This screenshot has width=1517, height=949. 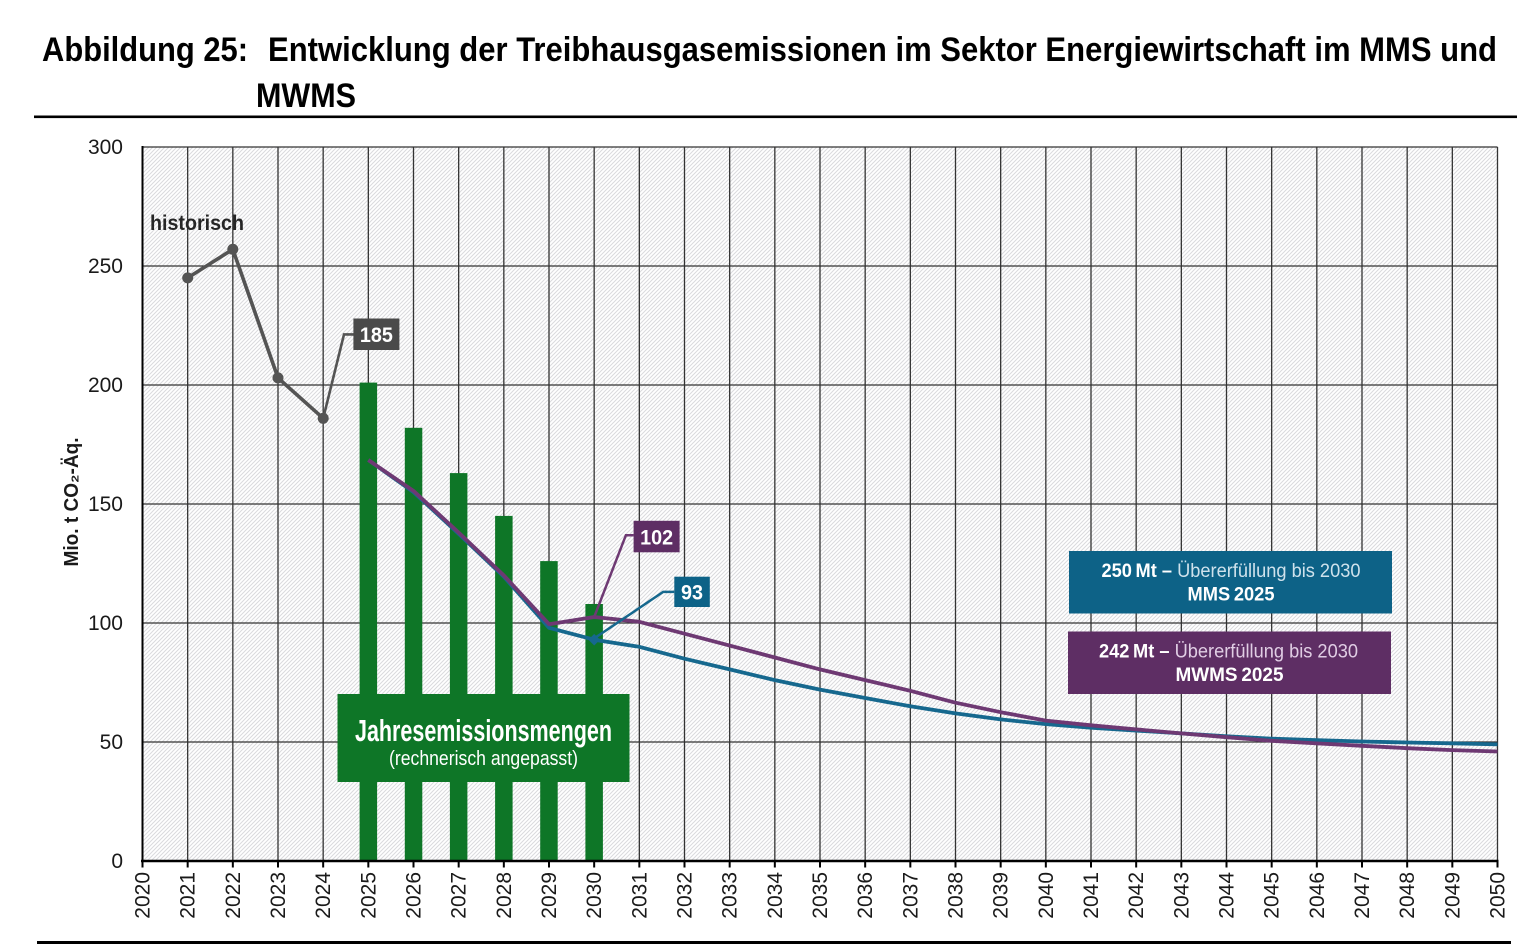 What do you see at coordinates (1498, 895) in the screenshot?
I see `svg-text: 2050` at bounding box center [1498, 895].